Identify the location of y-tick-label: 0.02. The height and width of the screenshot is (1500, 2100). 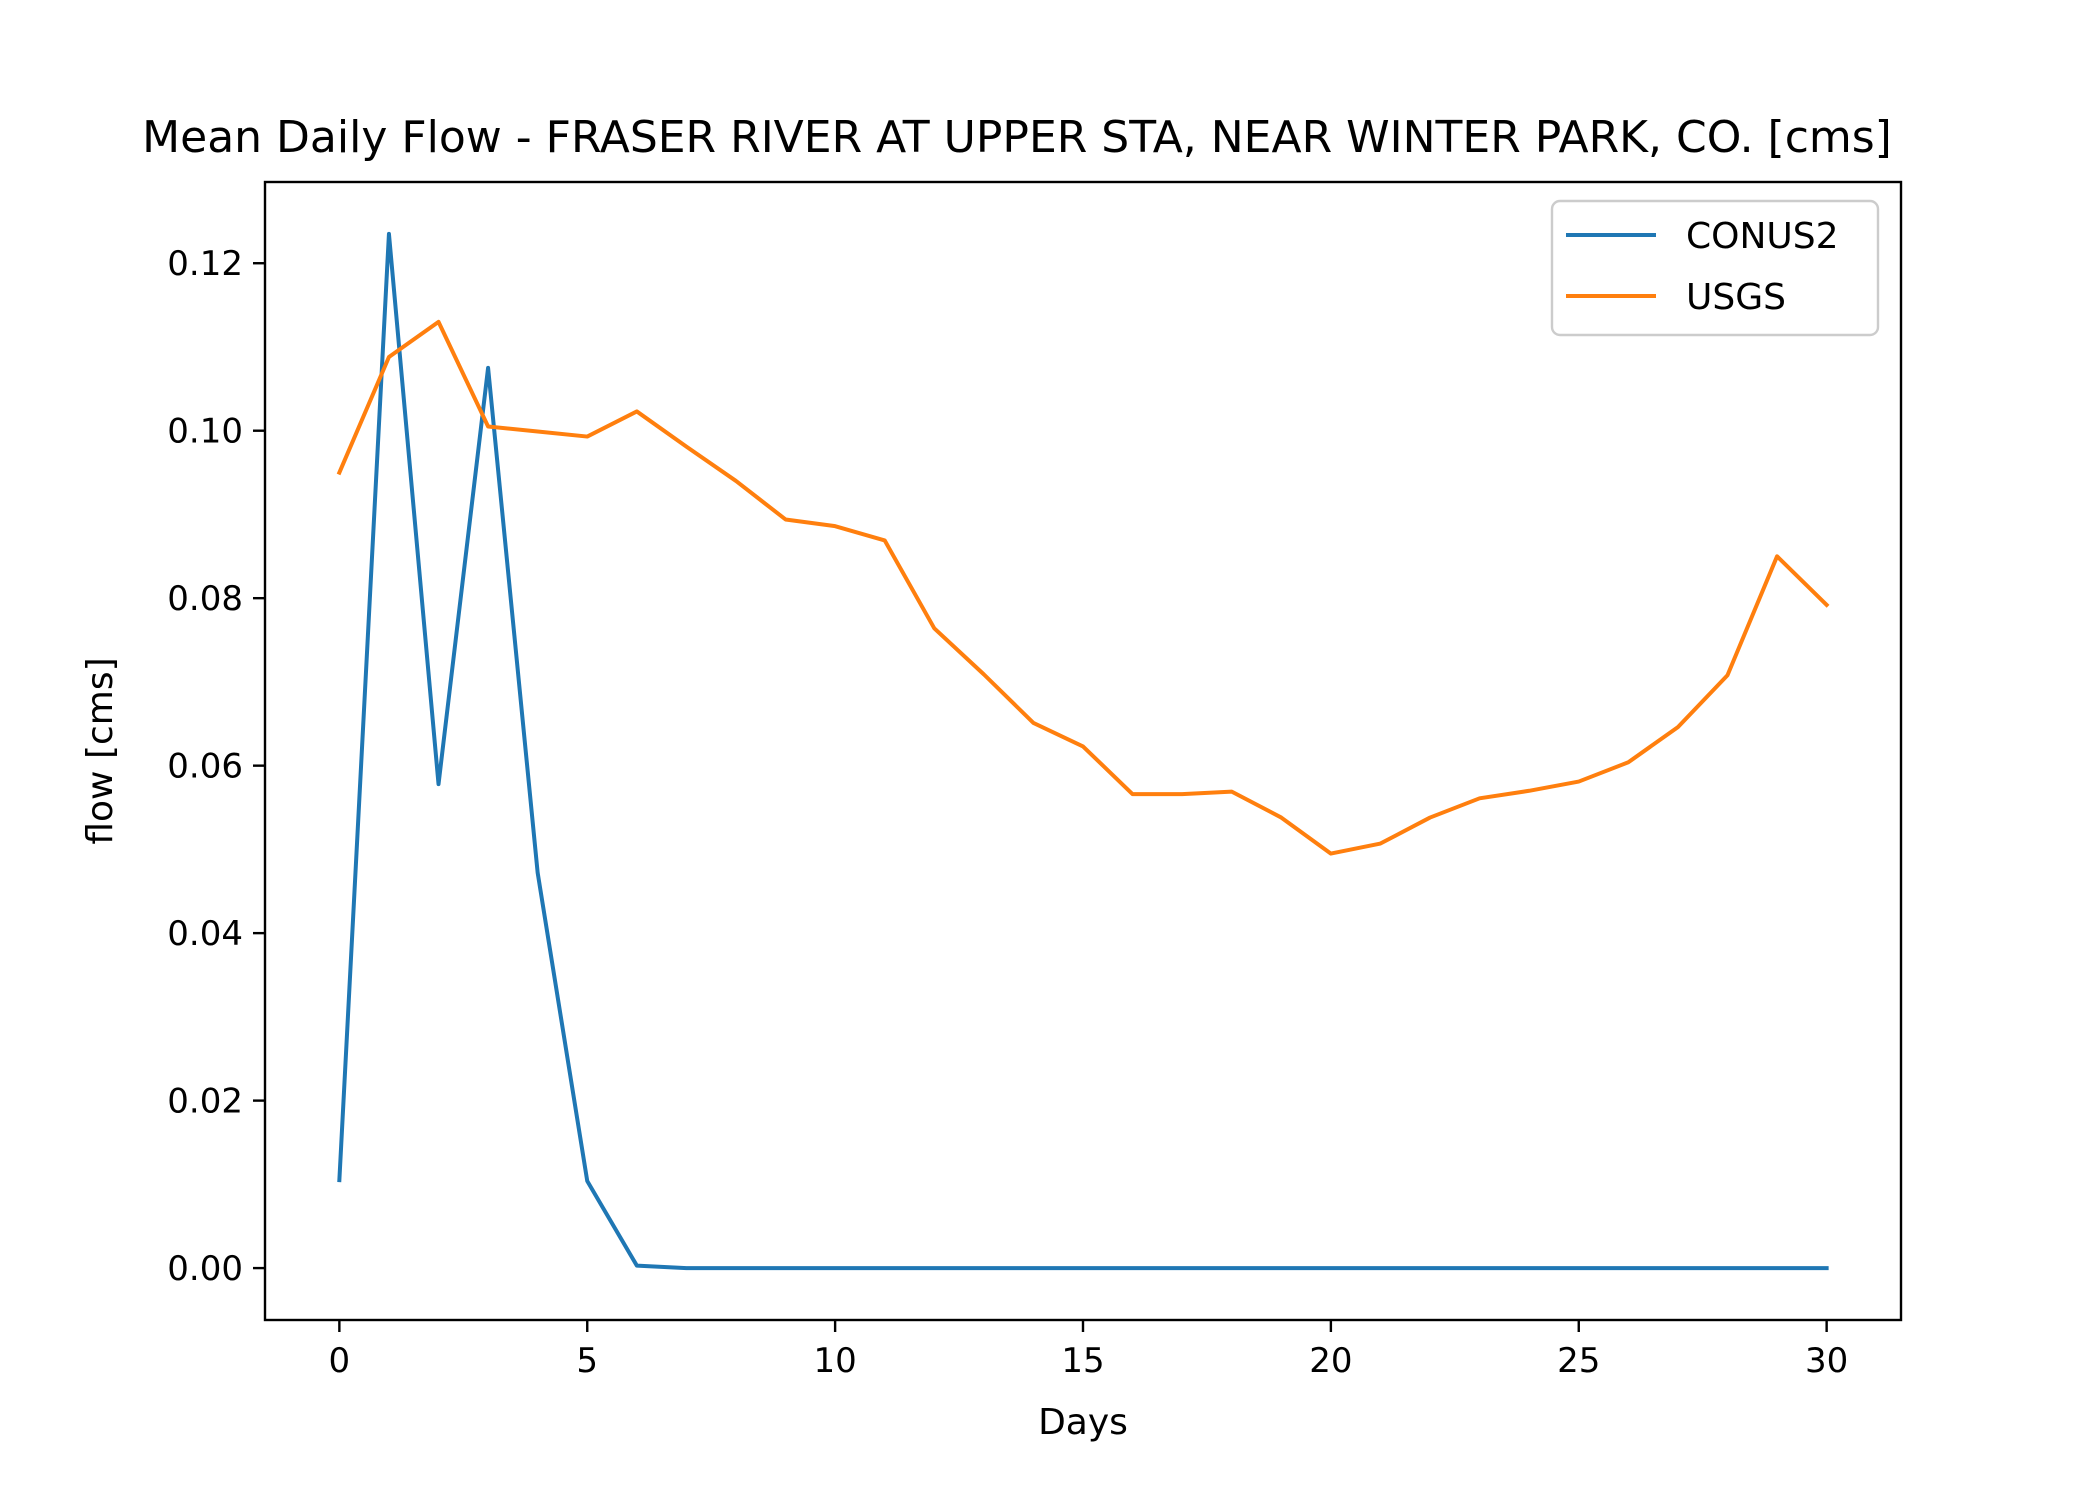
(205, 1102).